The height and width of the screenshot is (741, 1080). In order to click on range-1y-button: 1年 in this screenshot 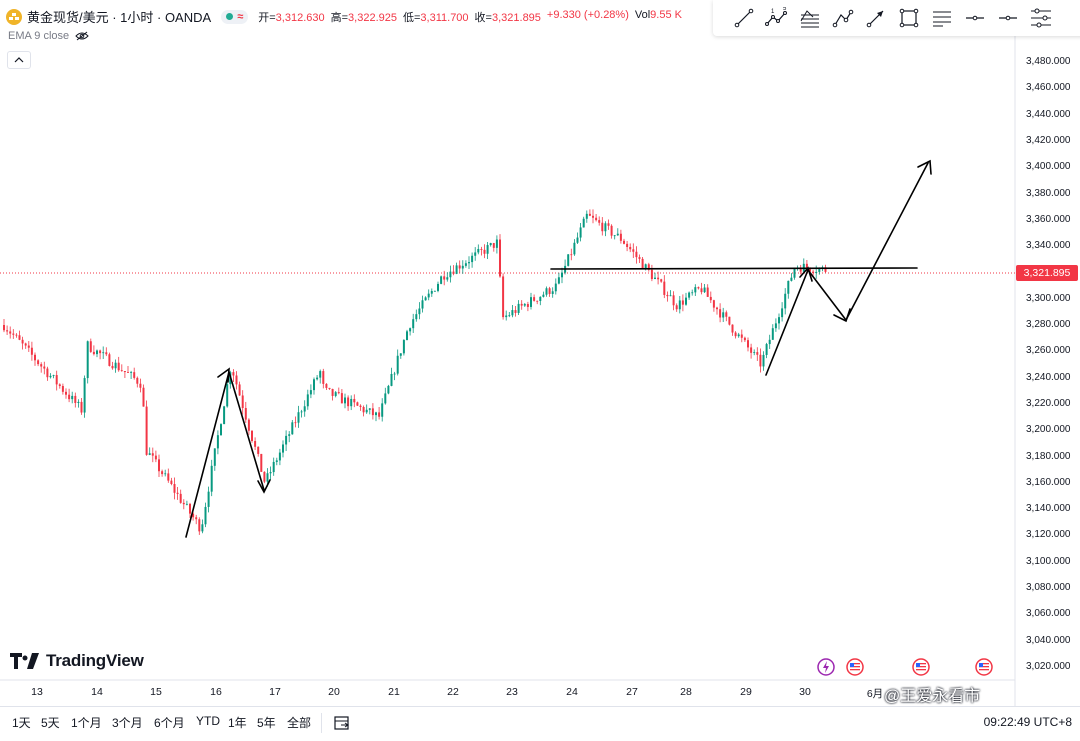, I will do `click(237, 723)`.